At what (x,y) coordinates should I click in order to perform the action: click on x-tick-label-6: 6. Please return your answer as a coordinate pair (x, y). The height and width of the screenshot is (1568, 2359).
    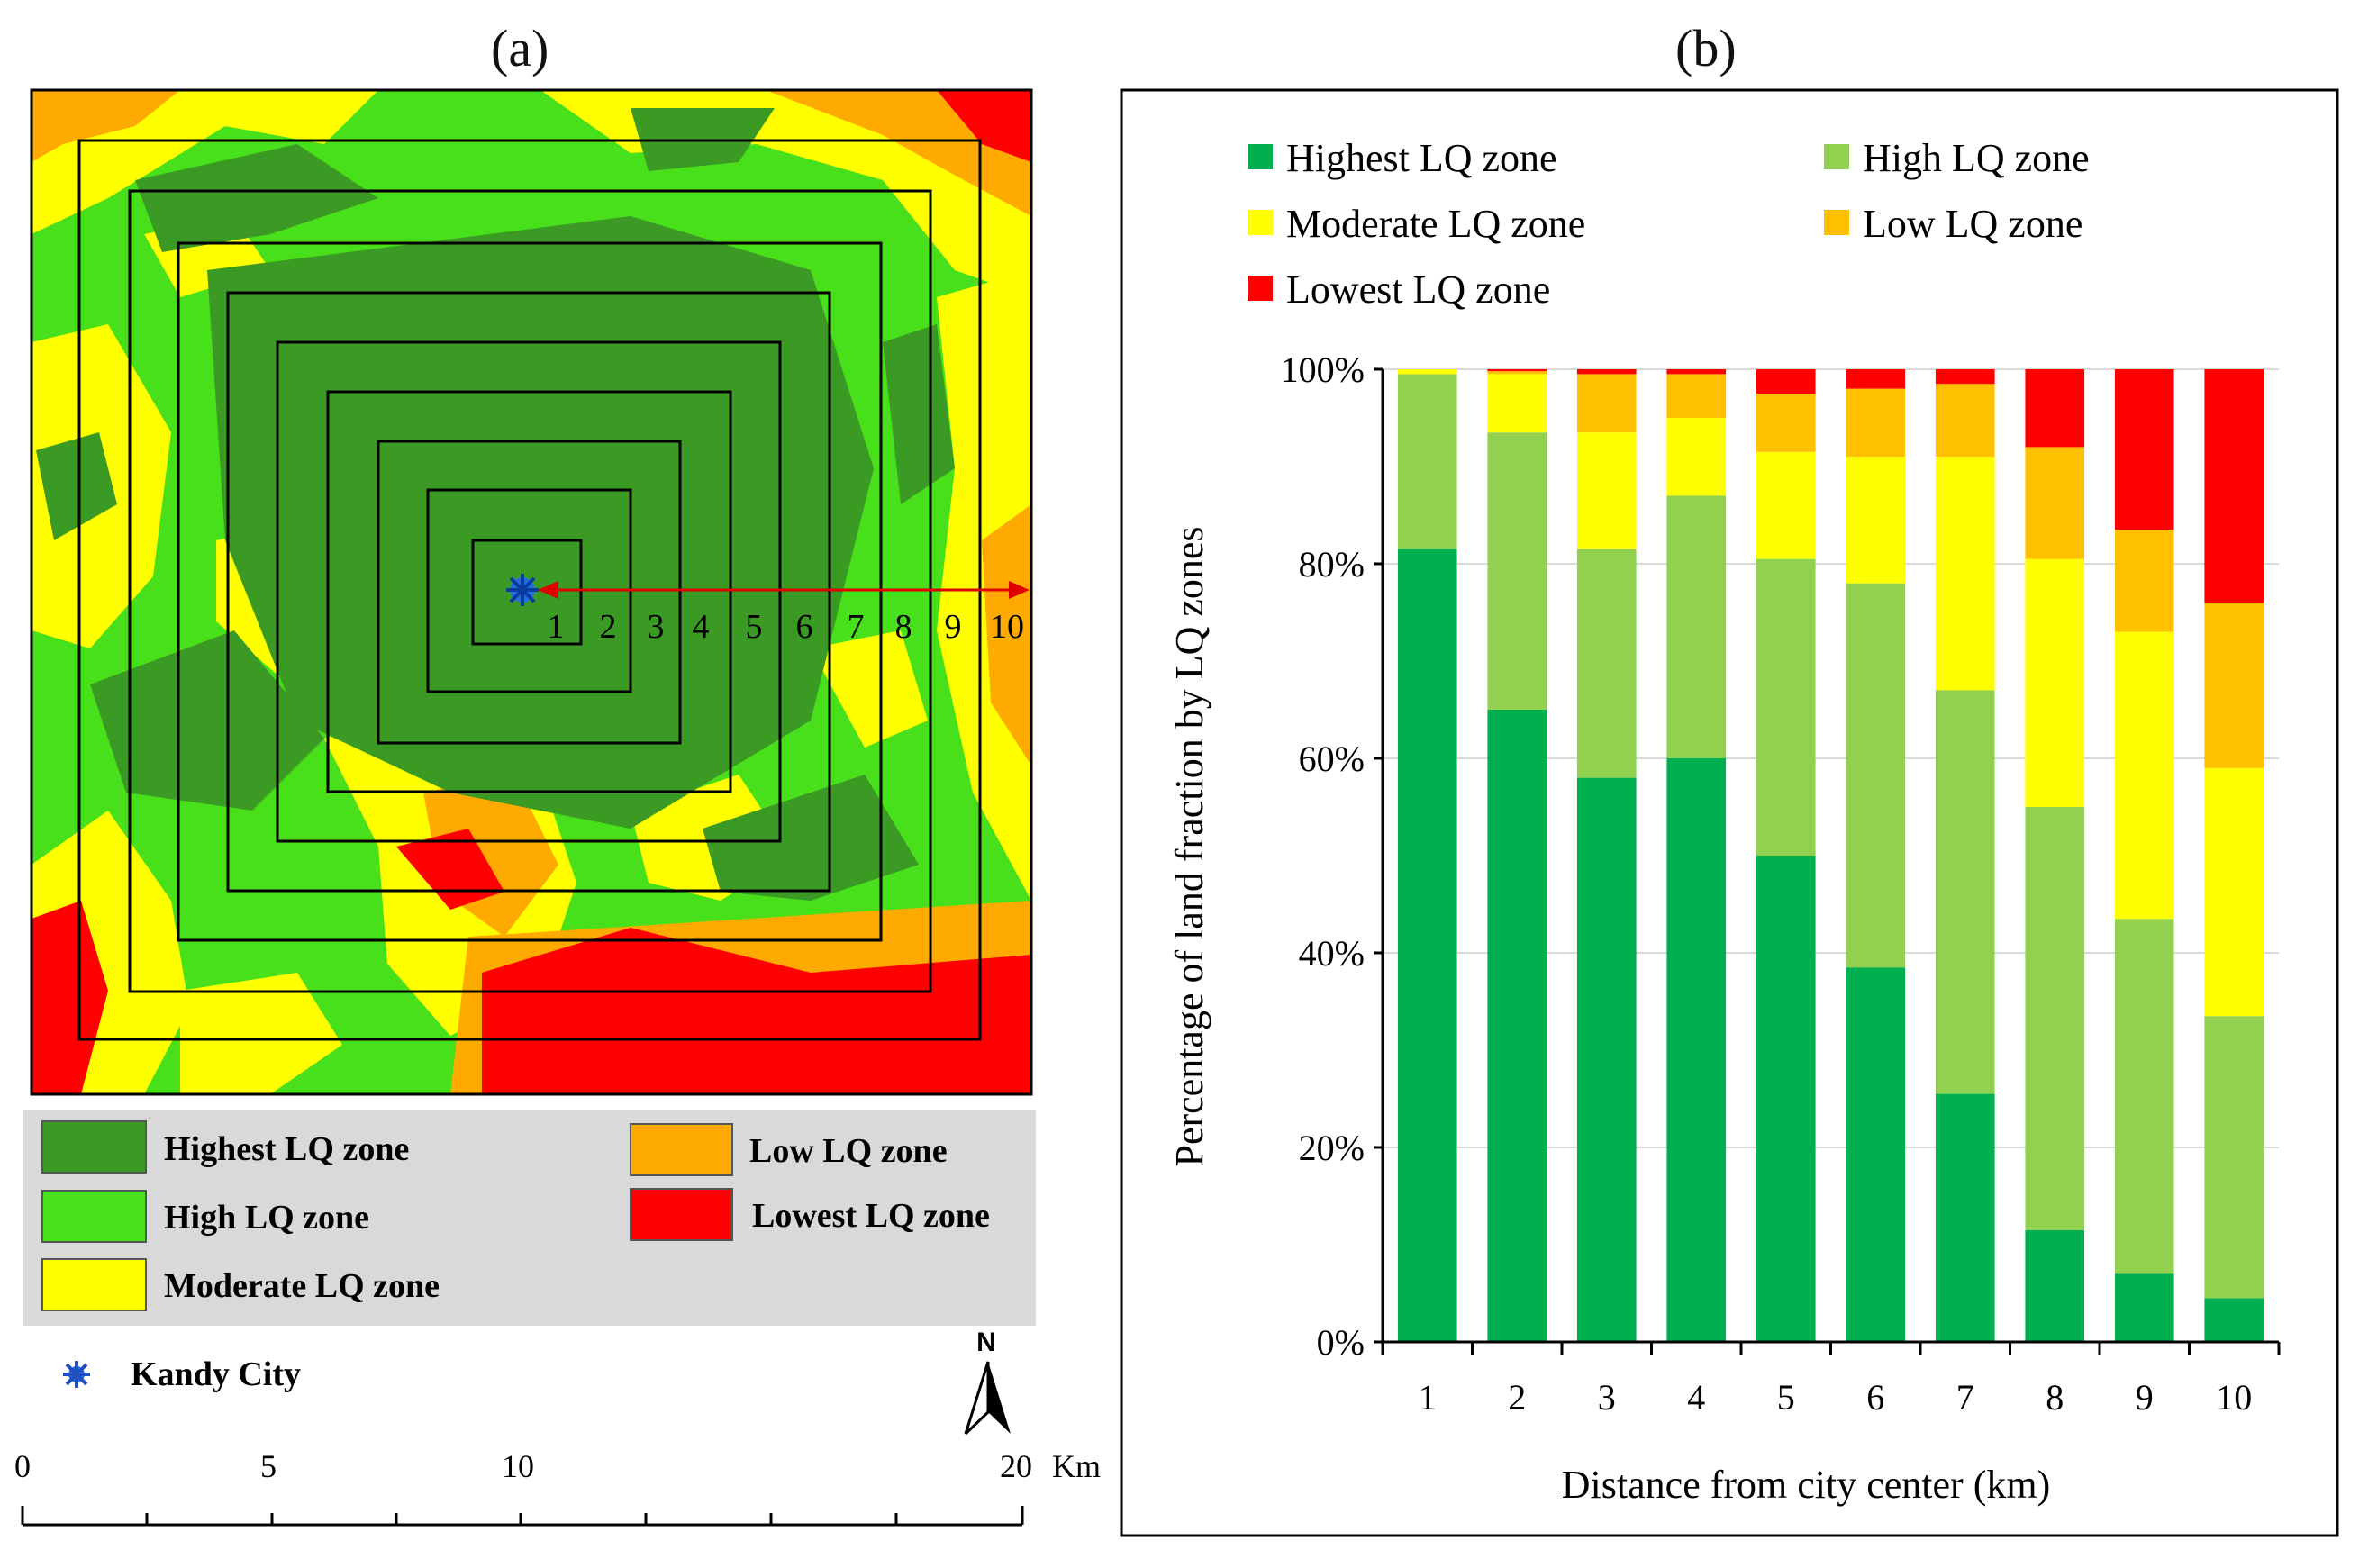
    Looking at the image, I should click on (1875, 1397).